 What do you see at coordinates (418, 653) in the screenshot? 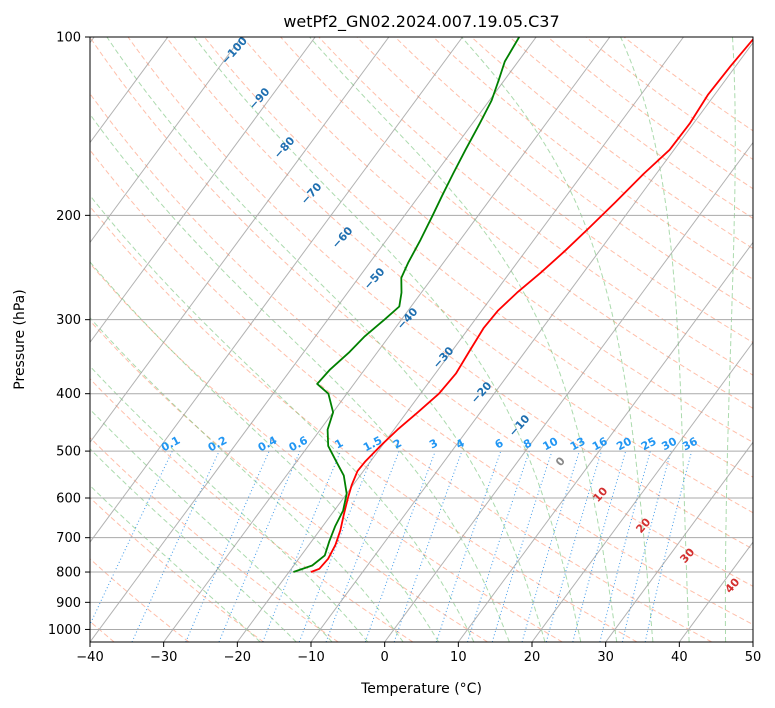
I see `x-axis-ticks: −40 −30 −20 −10 0 10 20 30 40 50` at bounding box center [418, 653].